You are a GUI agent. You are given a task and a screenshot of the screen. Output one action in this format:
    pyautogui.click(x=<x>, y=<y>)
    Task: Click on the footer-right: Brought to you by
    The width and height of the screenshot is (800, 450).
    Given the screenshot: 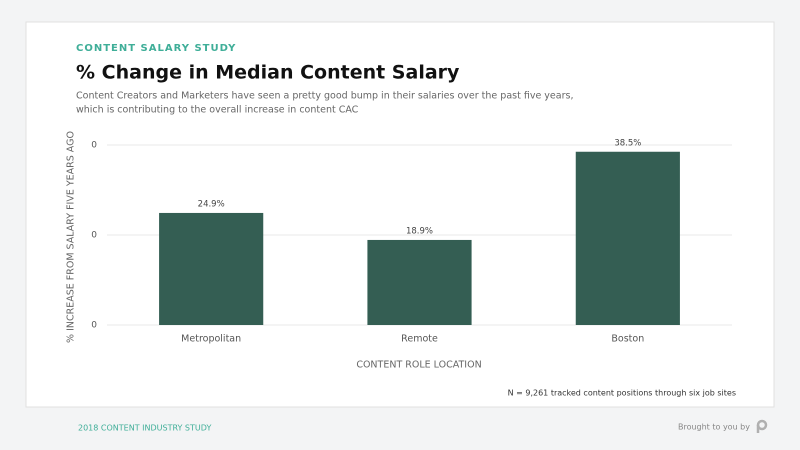 What is the action you would take?
    pyautogui.click(x=714, y=427)
    